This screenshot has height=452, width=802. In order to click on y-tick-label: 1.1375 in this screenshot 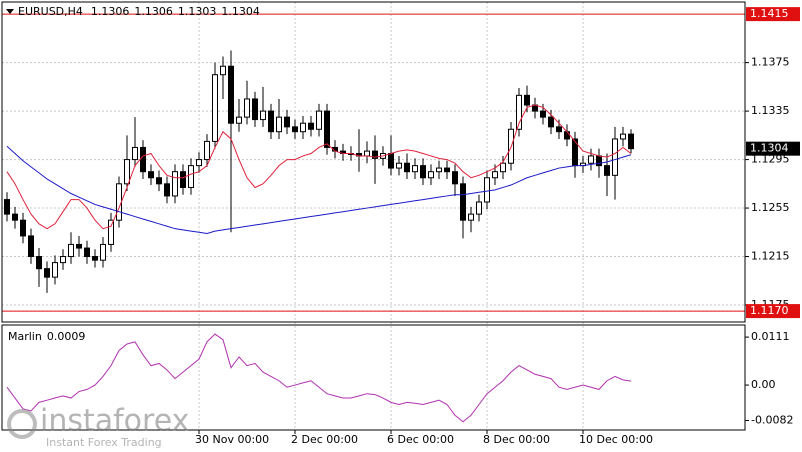, I will do `click(770, 62)`.